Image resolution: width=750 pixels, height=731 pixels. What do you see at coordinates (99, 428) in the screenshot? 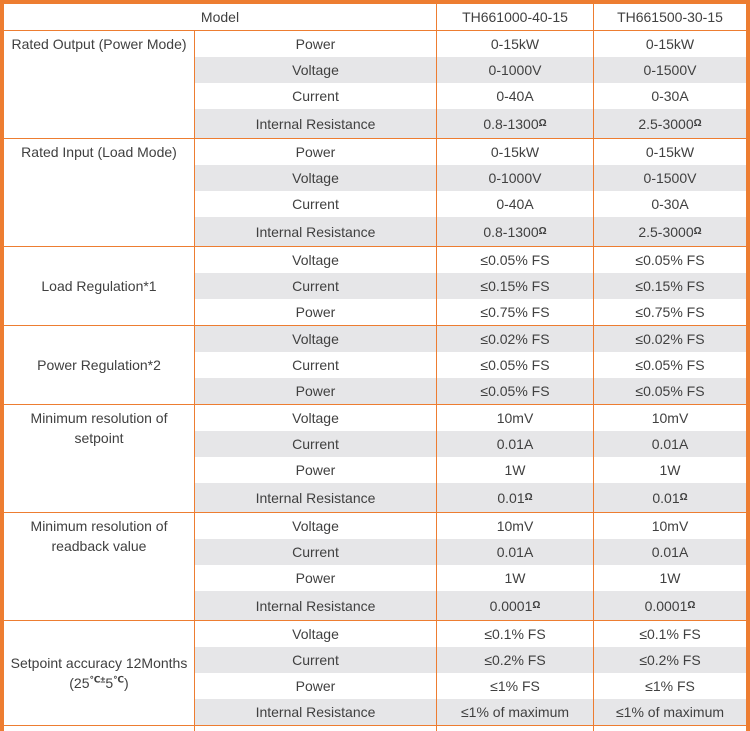
I see `section-label-text: Minimum resolution of setpoint` at bounding box center [99, 428].